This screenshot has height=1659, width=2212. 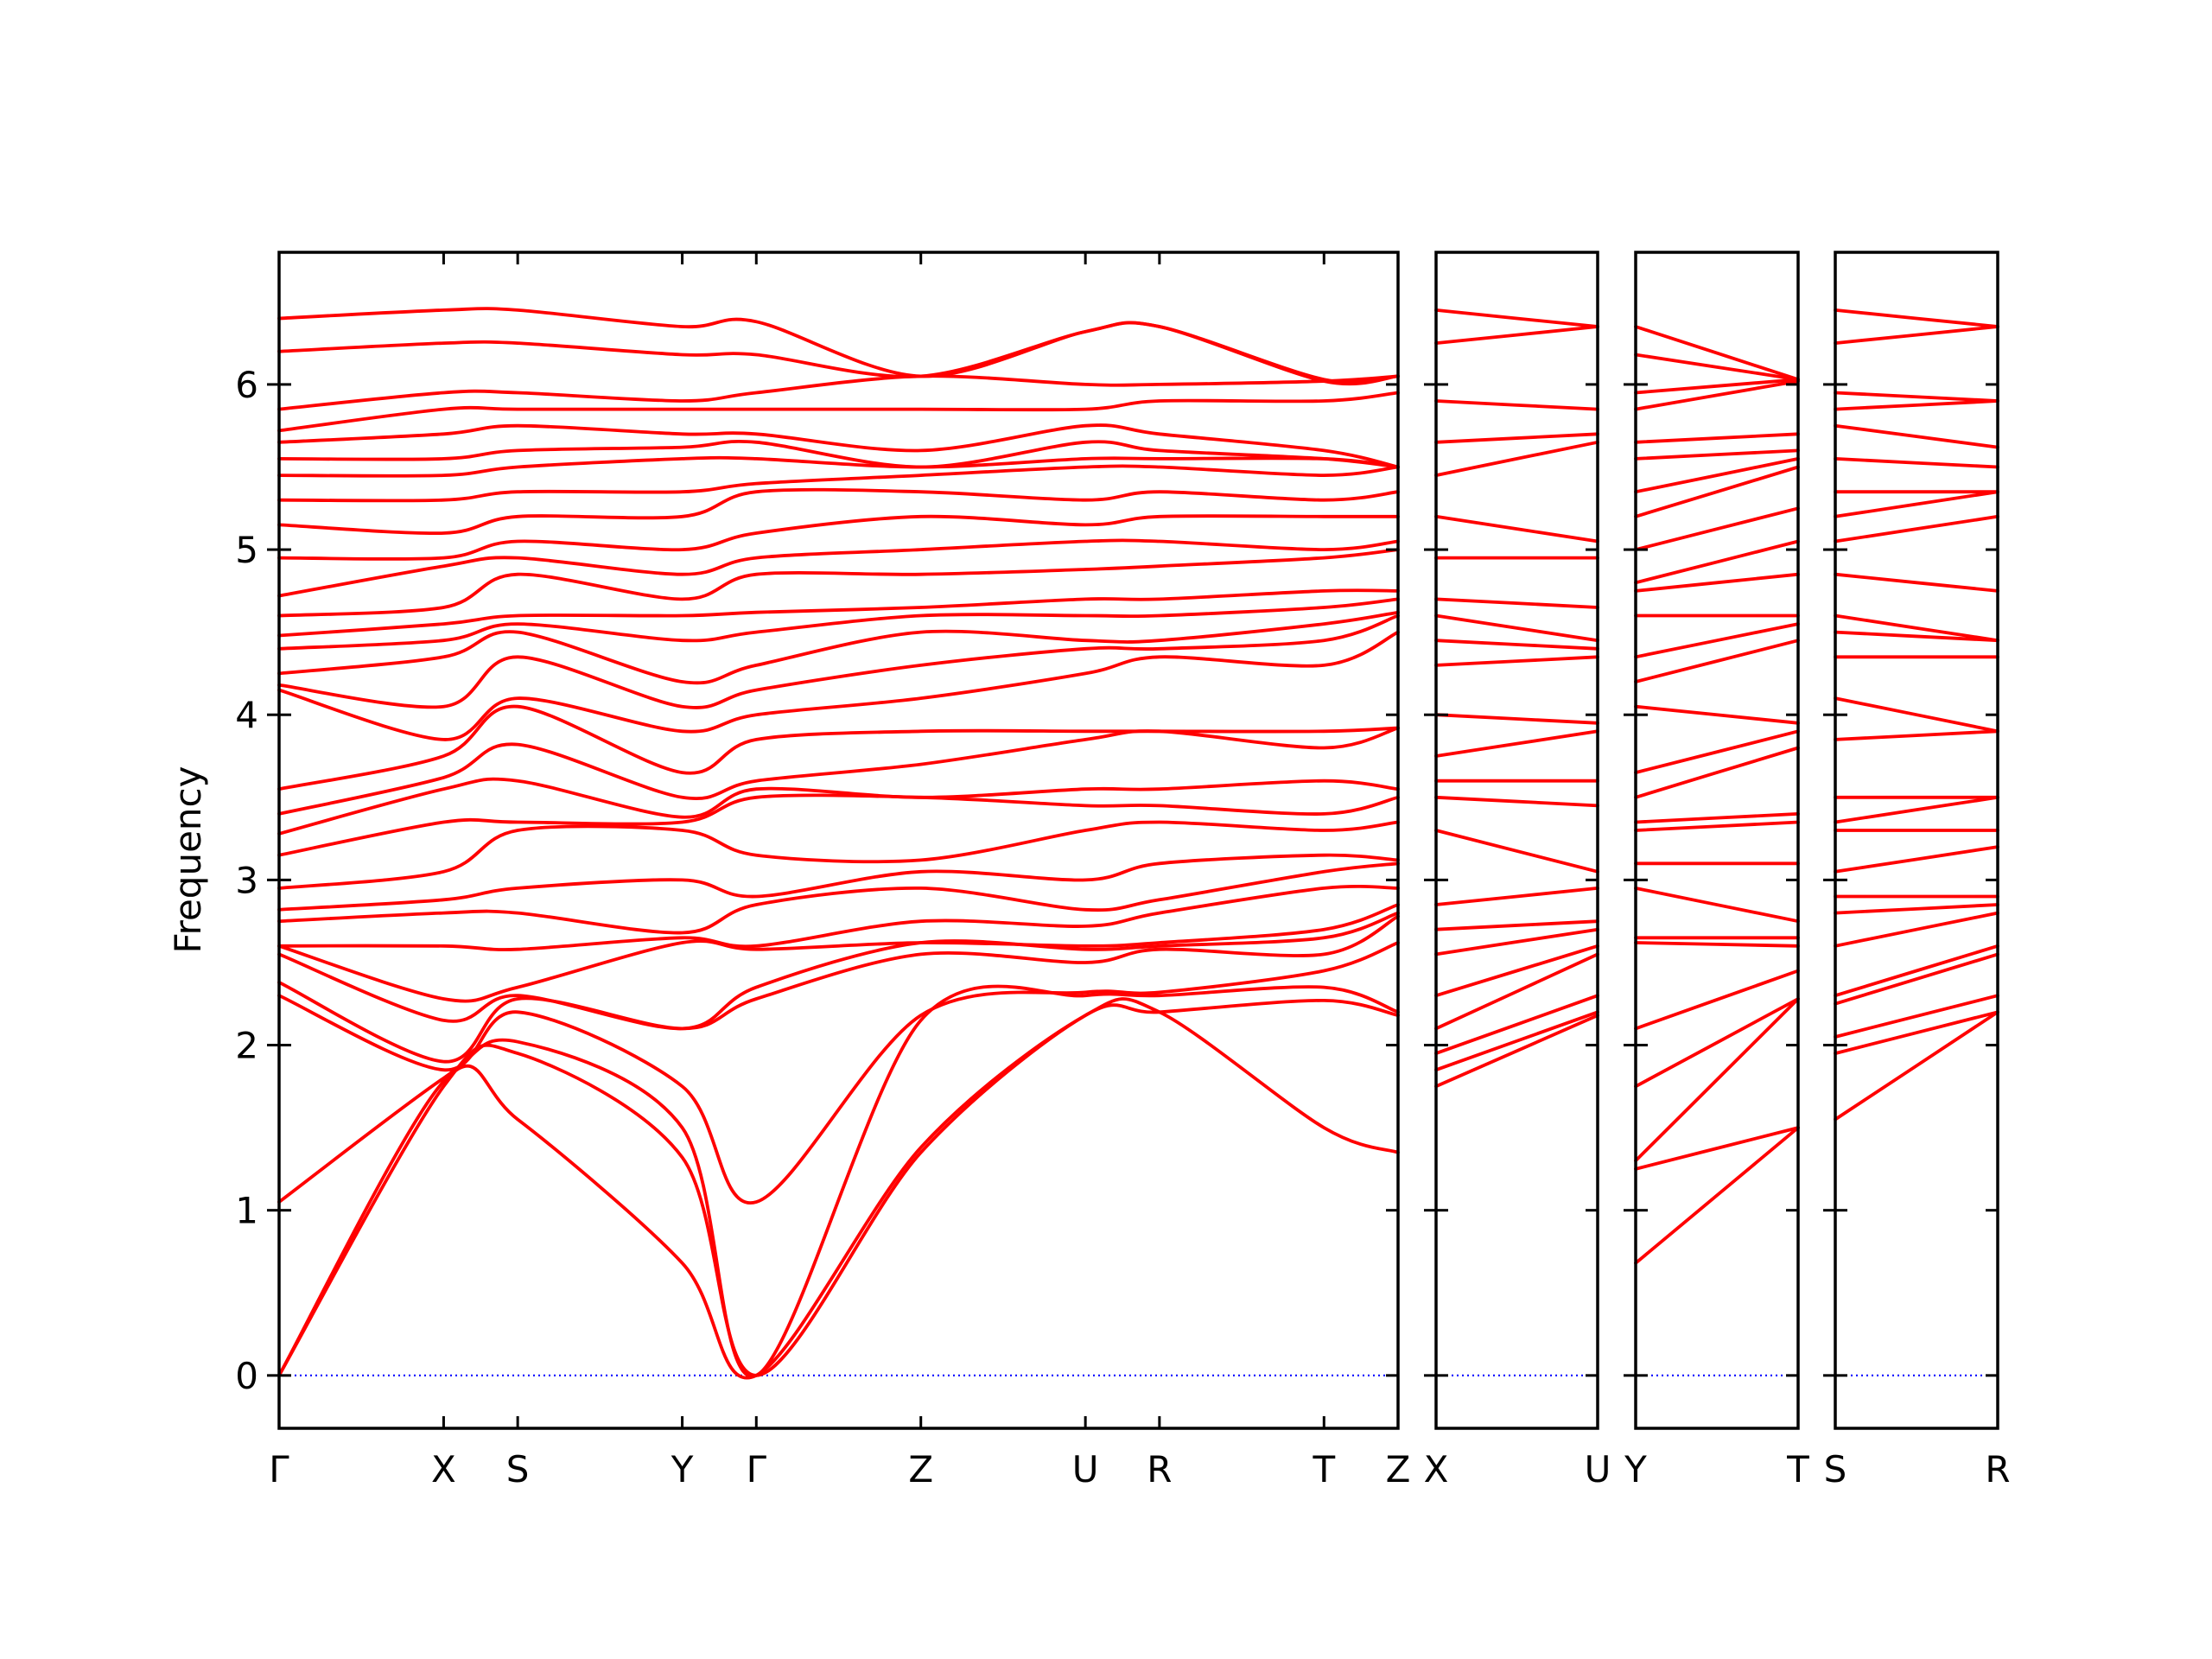 I want to click on y-tick-label: 1, so click(x=246, y=1211).